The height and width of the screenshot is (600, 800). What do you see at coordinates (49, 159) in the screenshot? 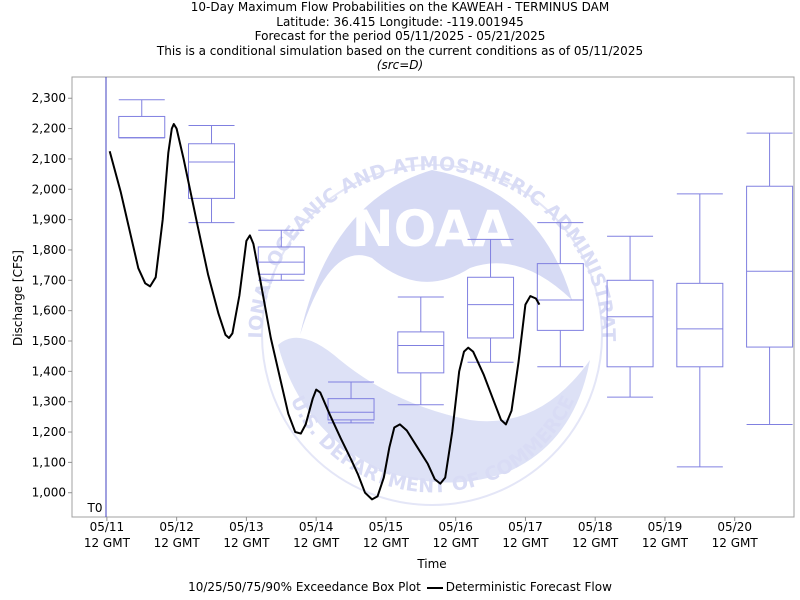
I see `y-tick-label: 2,100` at bounding box center [49, 159].